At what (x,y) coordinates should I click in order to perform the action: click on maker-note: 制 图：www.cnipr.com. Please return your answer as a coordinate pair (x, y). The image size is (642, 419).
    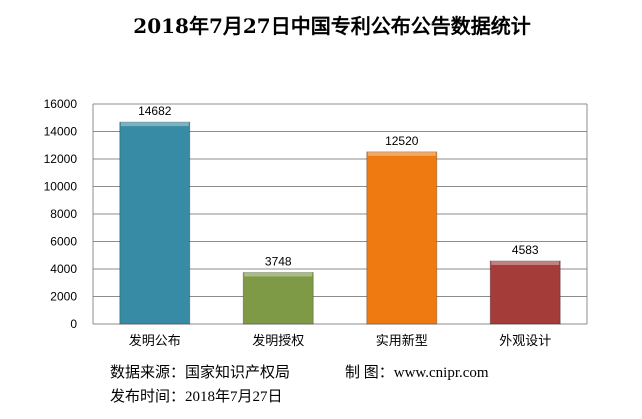
    Looking at the image, I should click on (417, 373).